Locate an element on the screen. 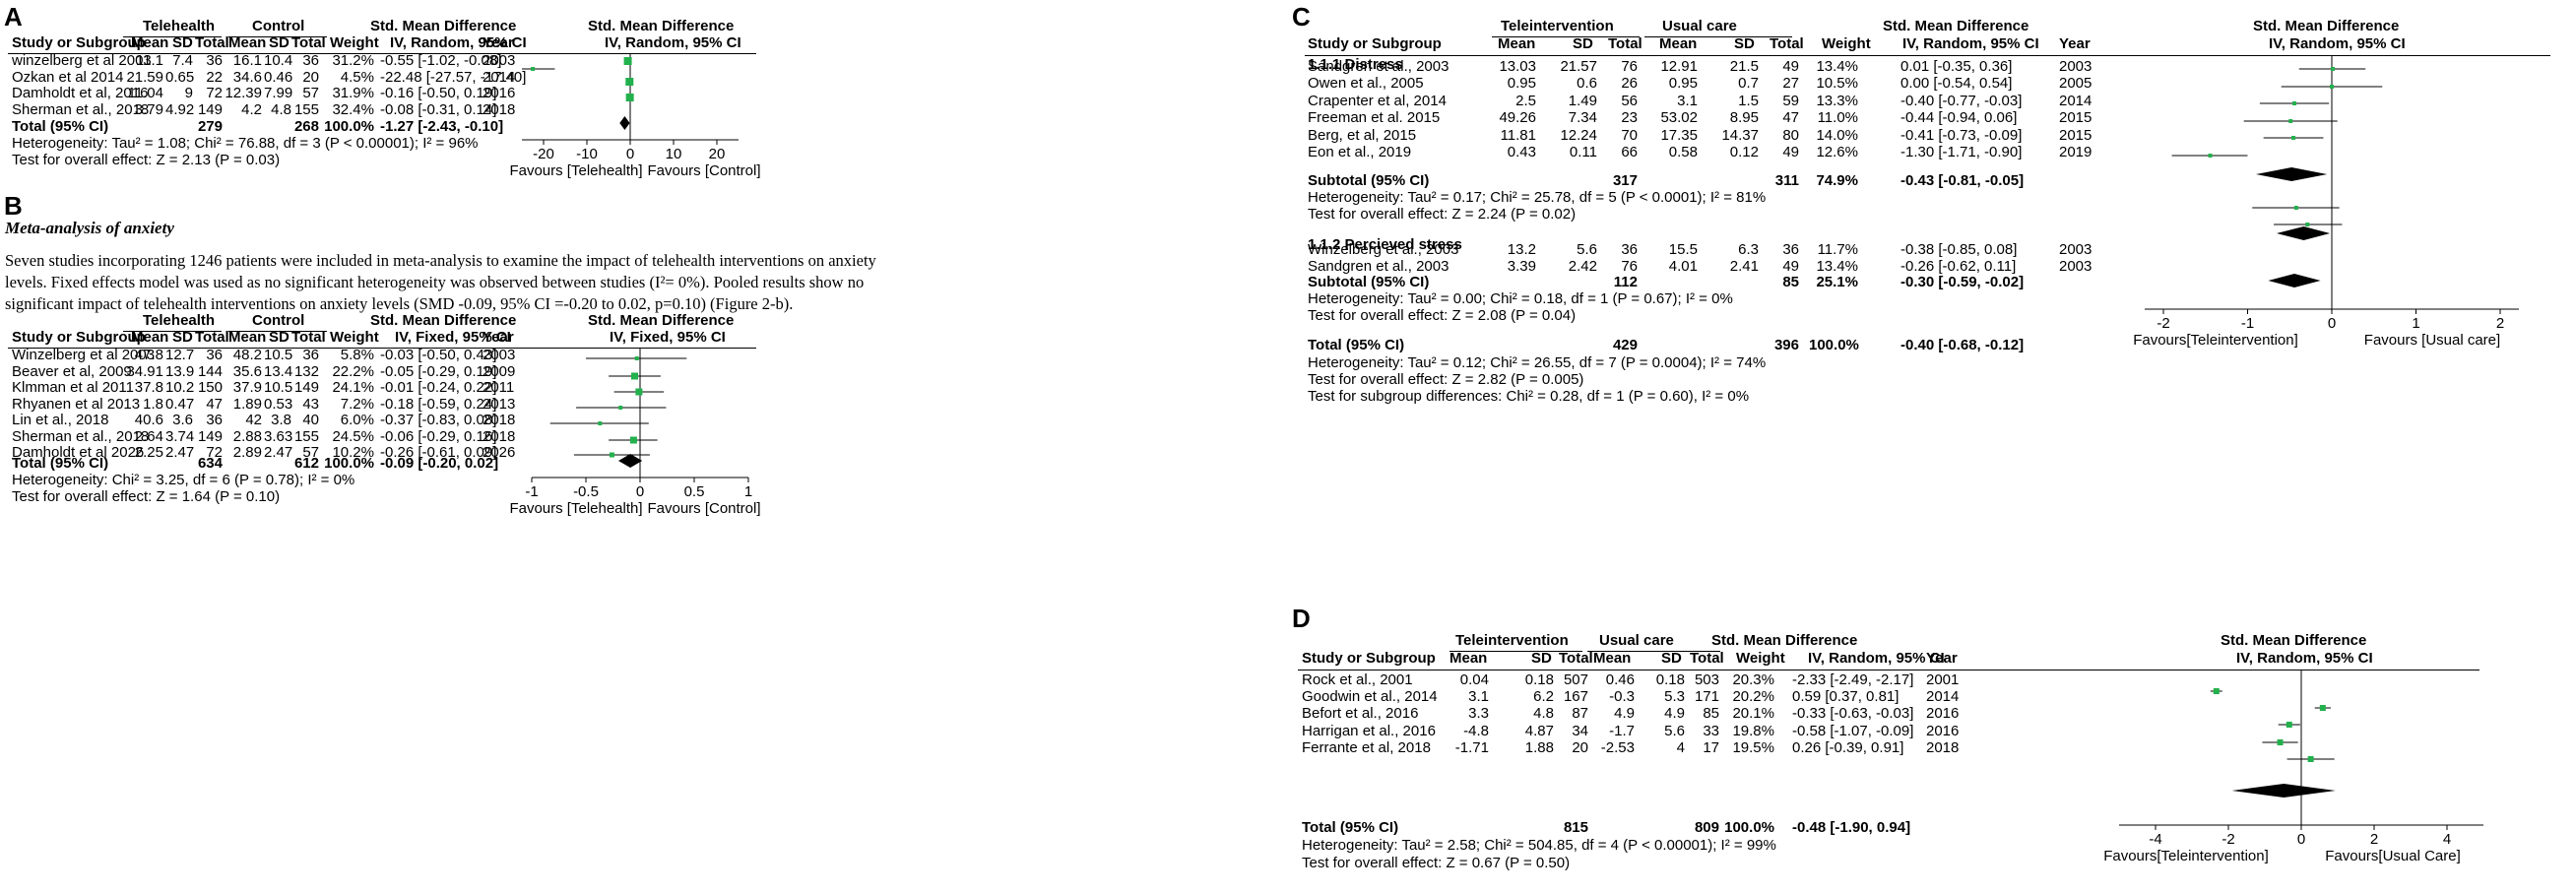 The image size is (2576, 894). table-cell: 12.7 is located at coordinates (180, 355).